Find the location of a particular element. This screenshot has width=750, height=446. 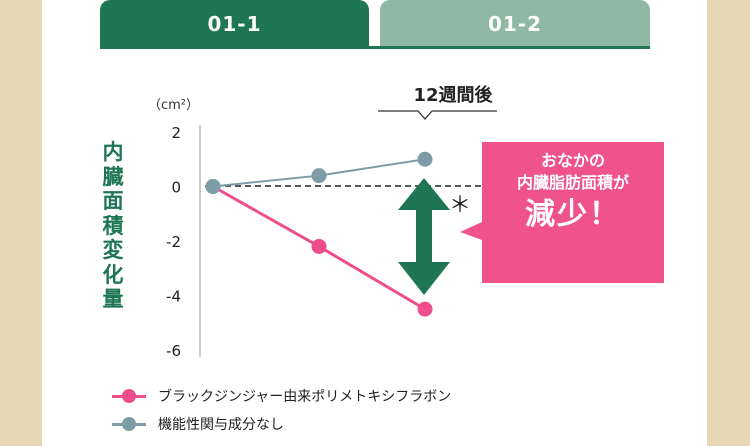

callout-bubble is located at coordinates (562, 212).